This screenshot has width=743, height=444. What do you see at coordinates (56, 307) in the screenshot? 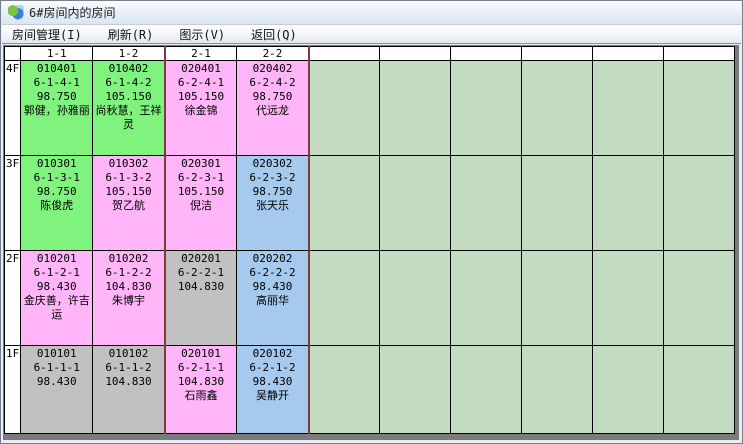
I see `room-occupants: 金庆善，许吉运` at bounding box center [56, 307].